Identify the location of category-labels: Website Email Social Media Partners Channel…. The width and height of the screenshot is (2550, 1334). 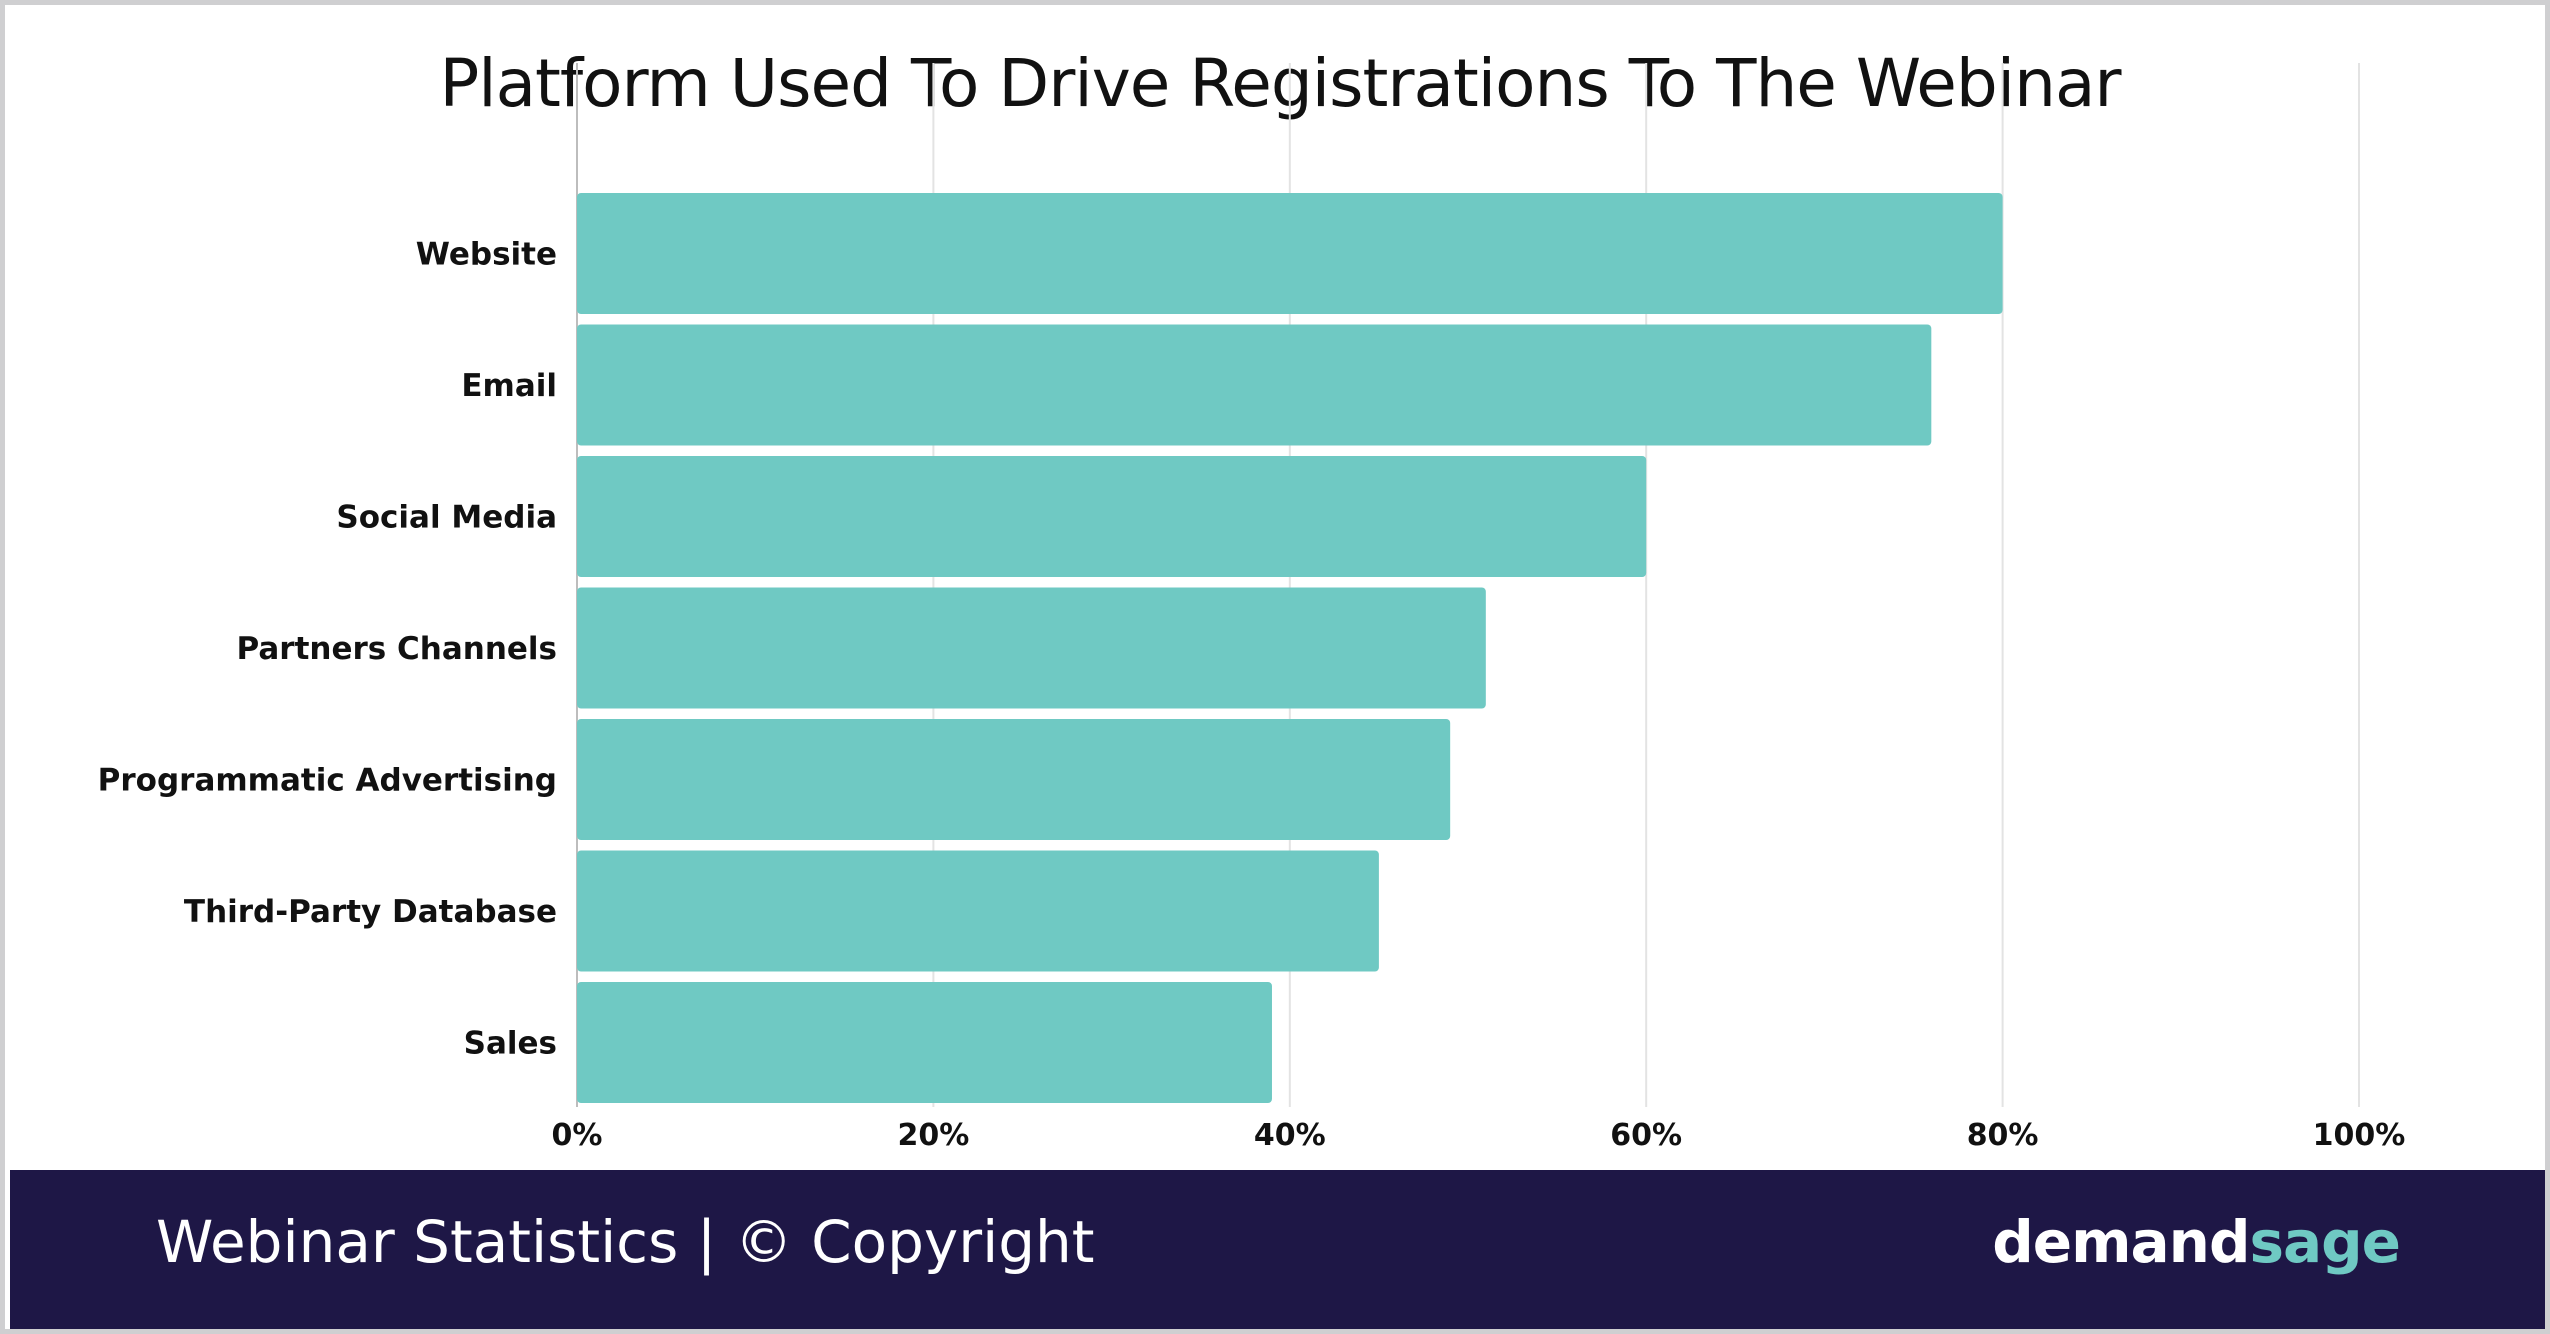
(327, 649).